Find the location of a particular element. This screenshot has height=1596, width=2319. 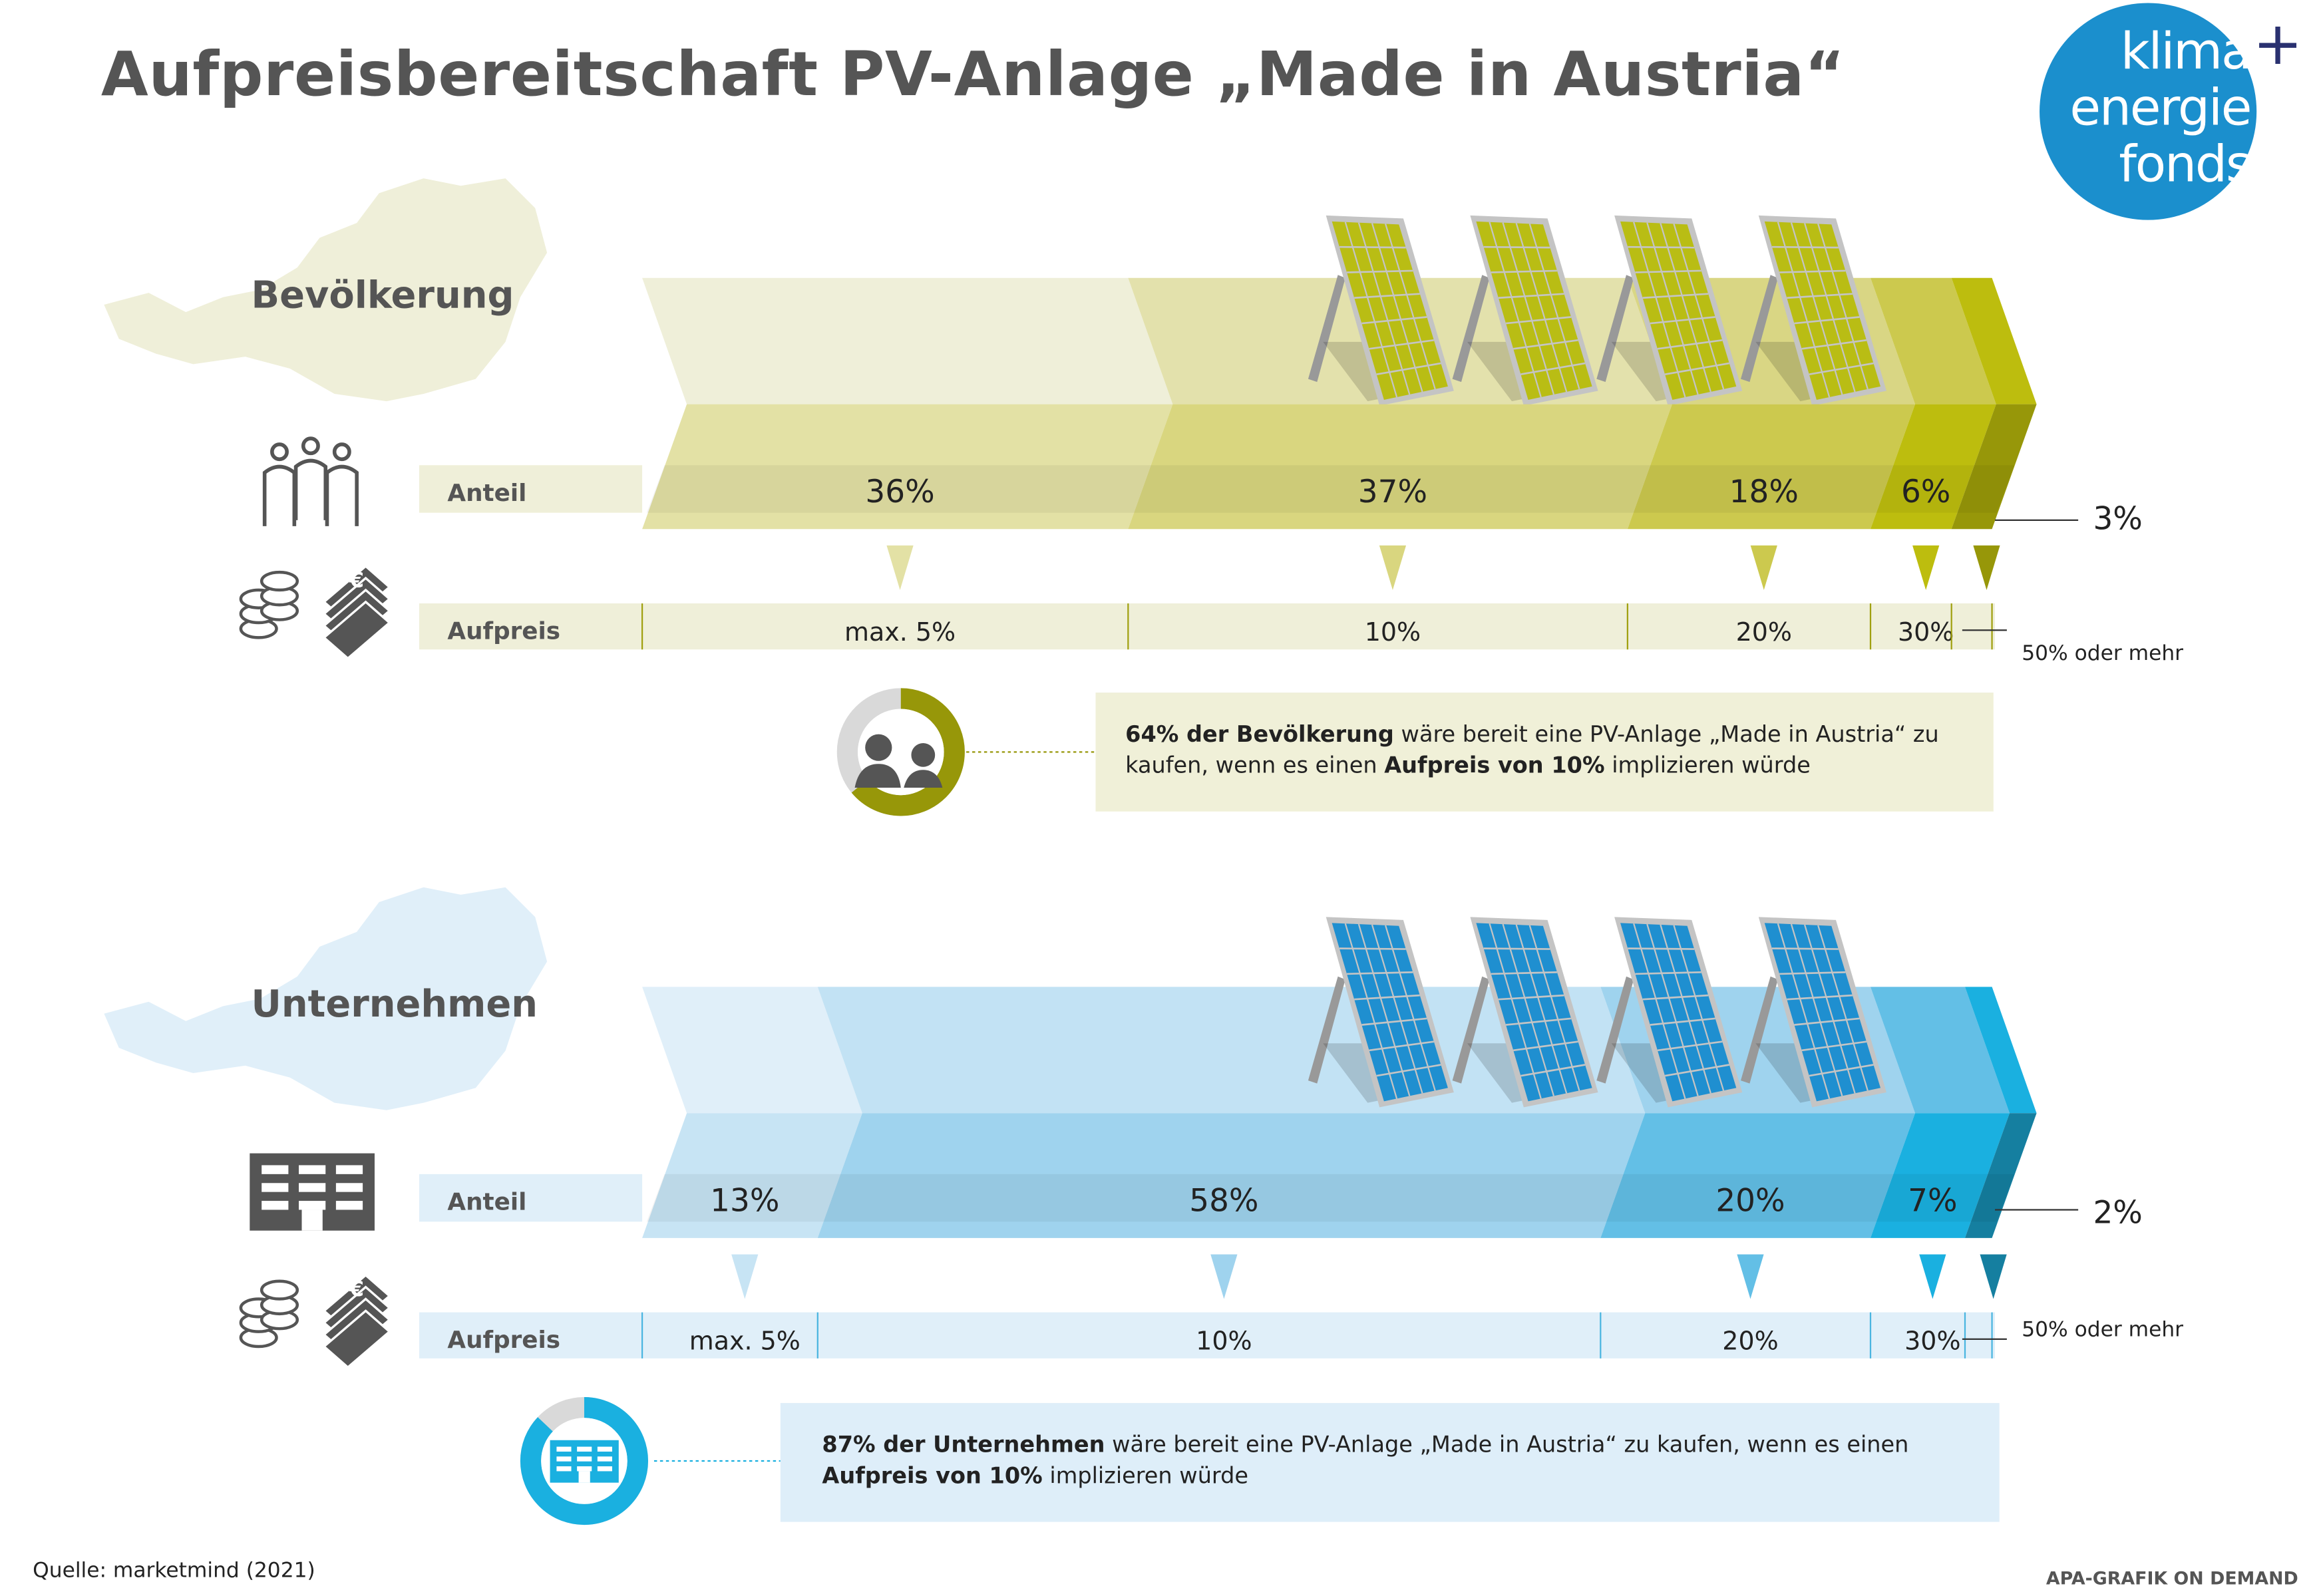

klimafonds-logo: klima energie fonds + is located at coordinates (2171, 111).